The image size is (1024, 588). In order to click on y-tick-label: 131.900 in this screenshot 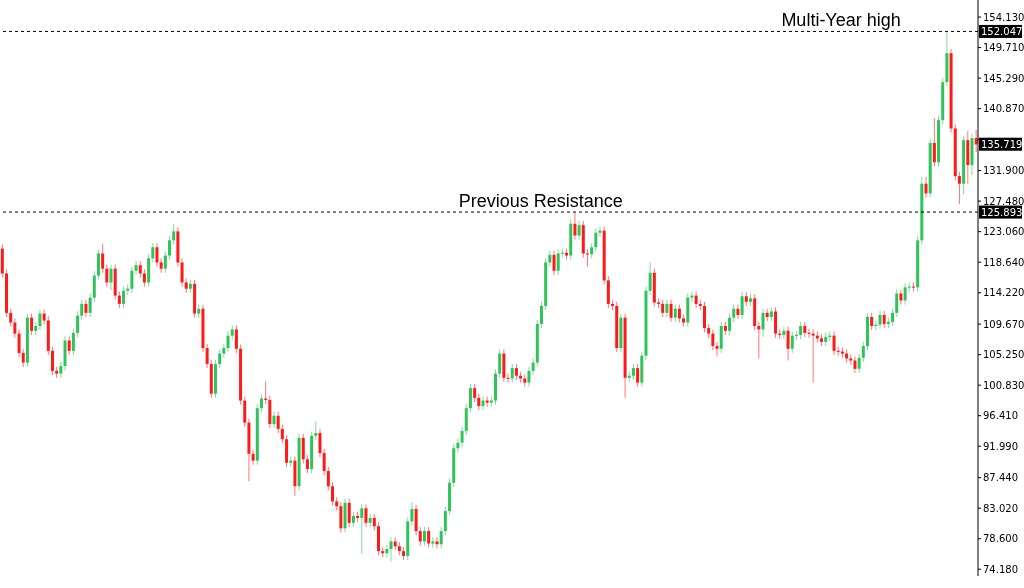, I will do `click(1003, 171)`.